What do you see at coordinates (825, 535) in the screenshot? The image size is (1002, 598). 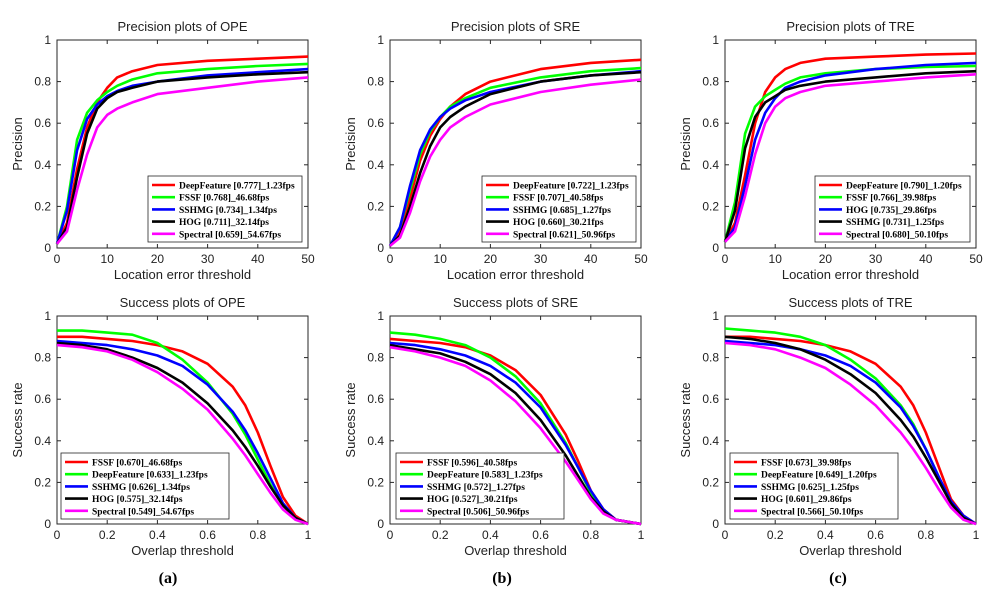 I see `x-tick-label: 0.4` at bounding box center [825, 535].